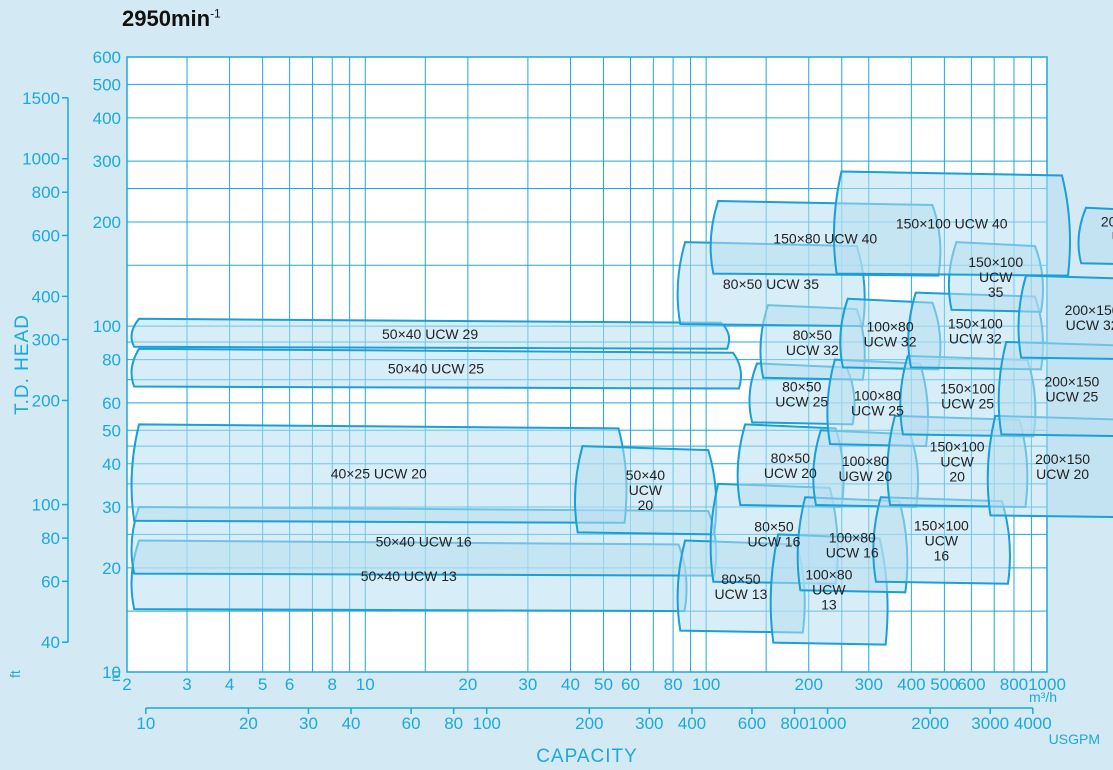 The width and height of the screenshot is (1113, 770). Describe the element at coordinates (145, 723) in the screenshot. I see `x-tick-label-usgpm: 10` at that location.